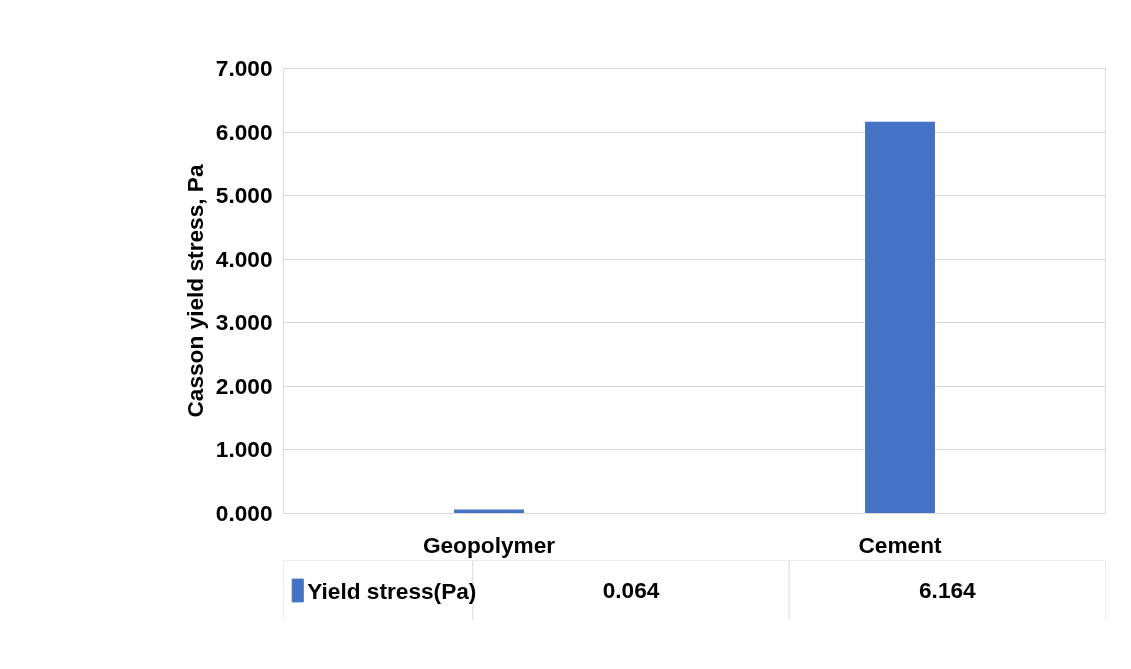 The height and width of the screenshot is (669, 1131). Describe the element at coordinates (900, 544) in the screenshot. I see `x-tick-label: Cement` at that location.